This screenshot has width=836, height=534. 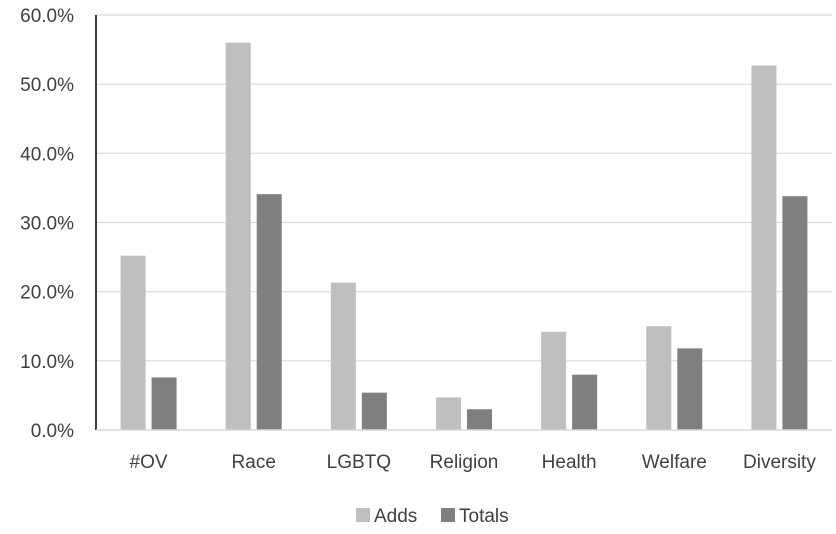 What do you see at coordinates (343, 356) in the screenshot?
I see `bar-adds-lgbtq` at bounding box center [343, 356].